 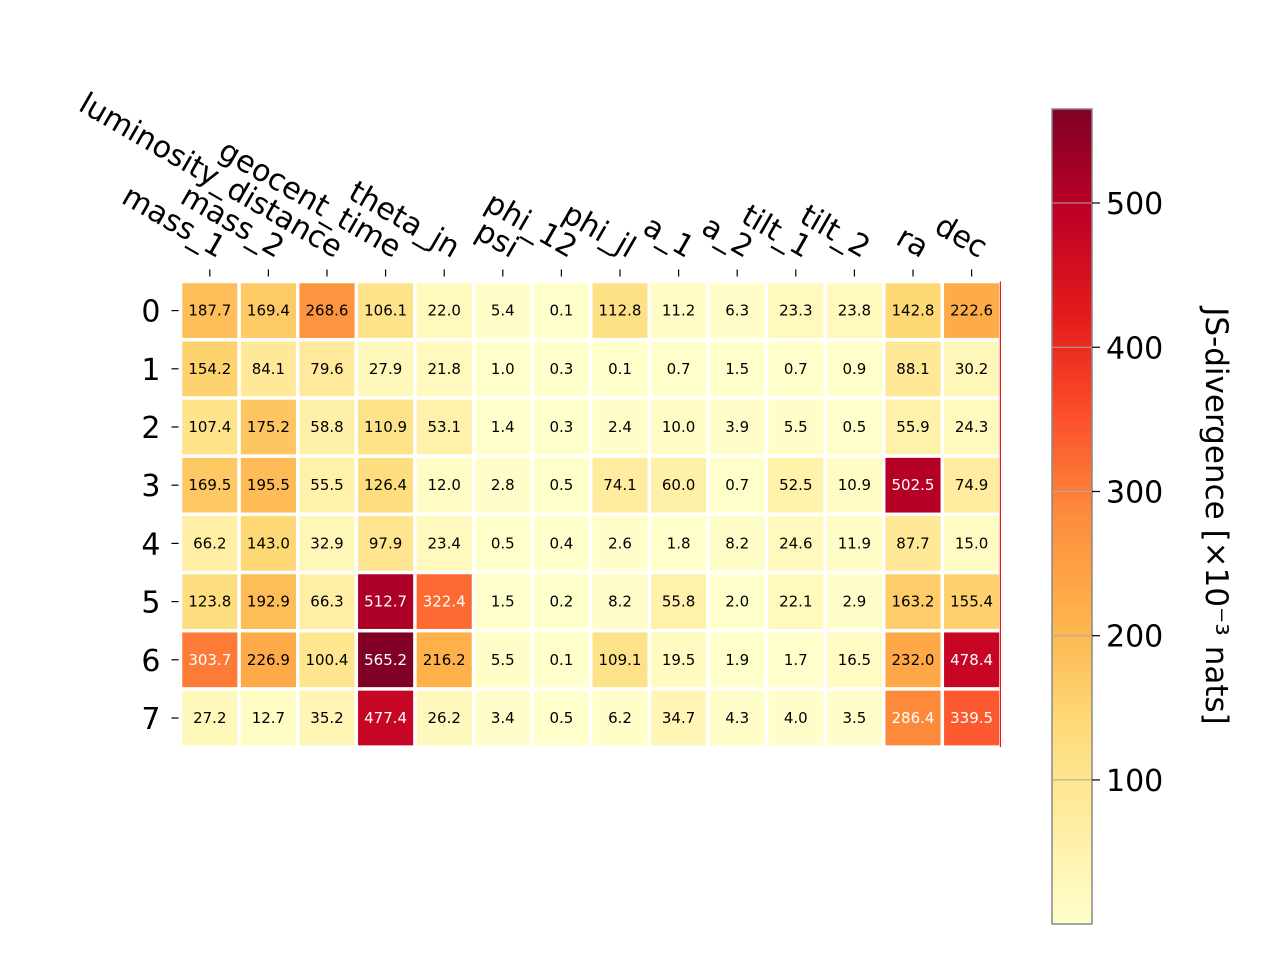 I want to click on cell-value-label: 66.3, so click(x=326, y=602).